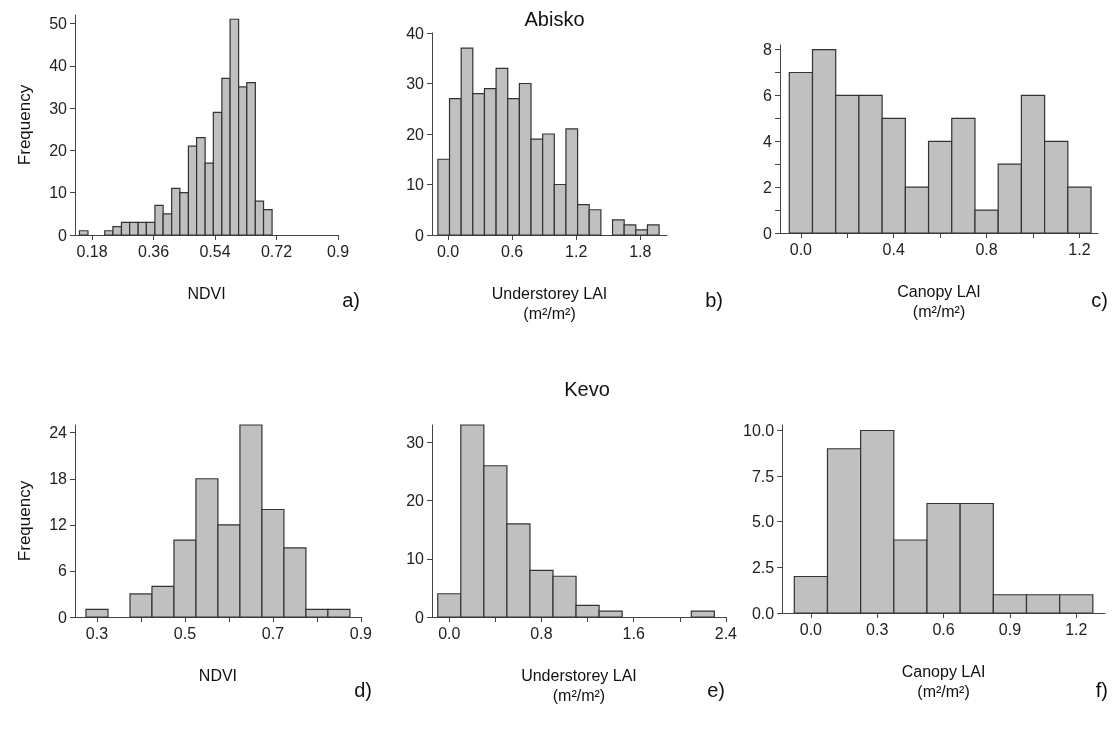 The image size is (1112, 738). What do you see at coordinates (1101, 690) in the screenshot?
I see `text: f)` at bounding box center [1101, 690].